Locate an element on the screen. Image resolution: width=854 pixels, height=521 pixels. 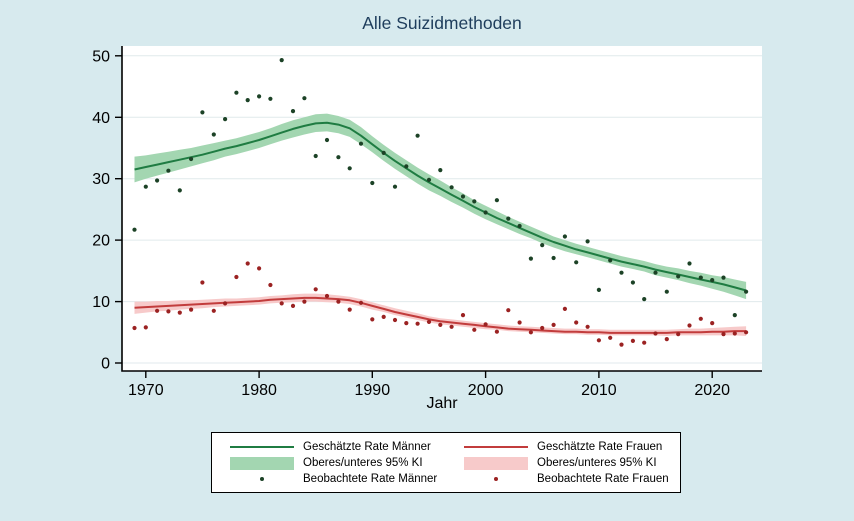
legend-swatch-dot-frauen is located at coordinates (496, 479).